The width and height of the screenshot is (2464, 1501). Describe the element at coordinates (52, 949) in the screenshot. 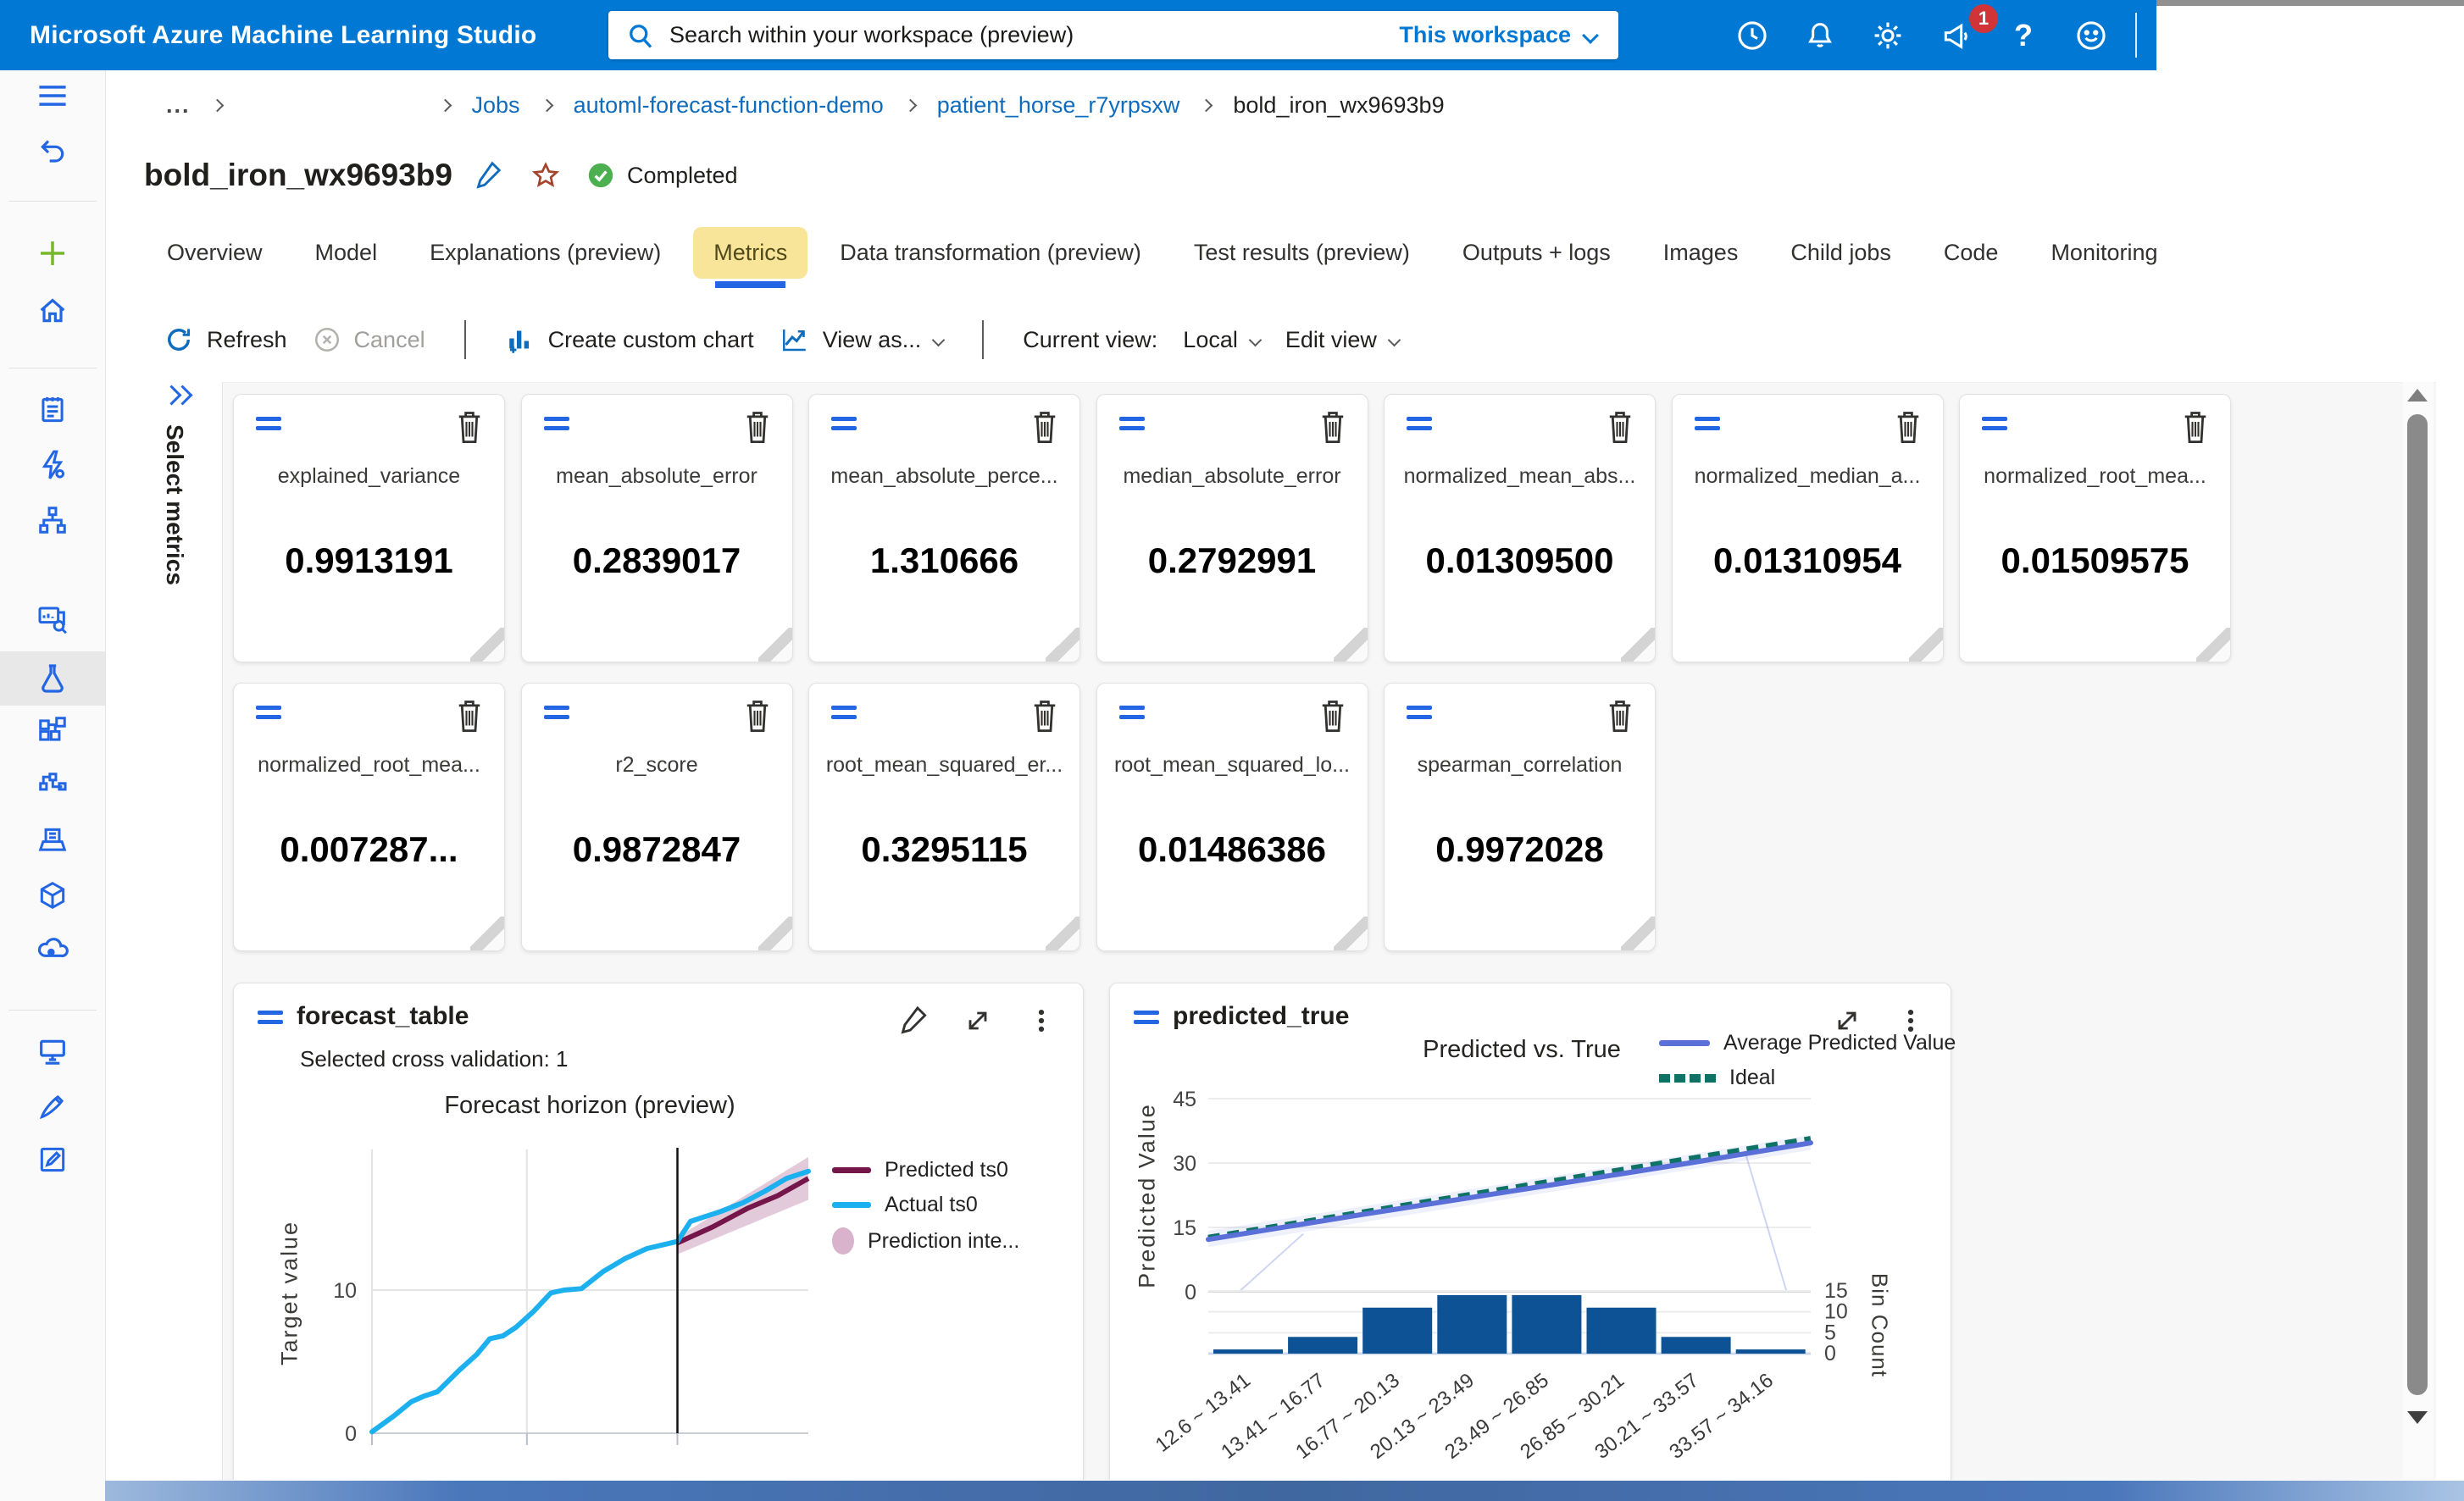

I see `sidebar-item-endpoints` at that location.